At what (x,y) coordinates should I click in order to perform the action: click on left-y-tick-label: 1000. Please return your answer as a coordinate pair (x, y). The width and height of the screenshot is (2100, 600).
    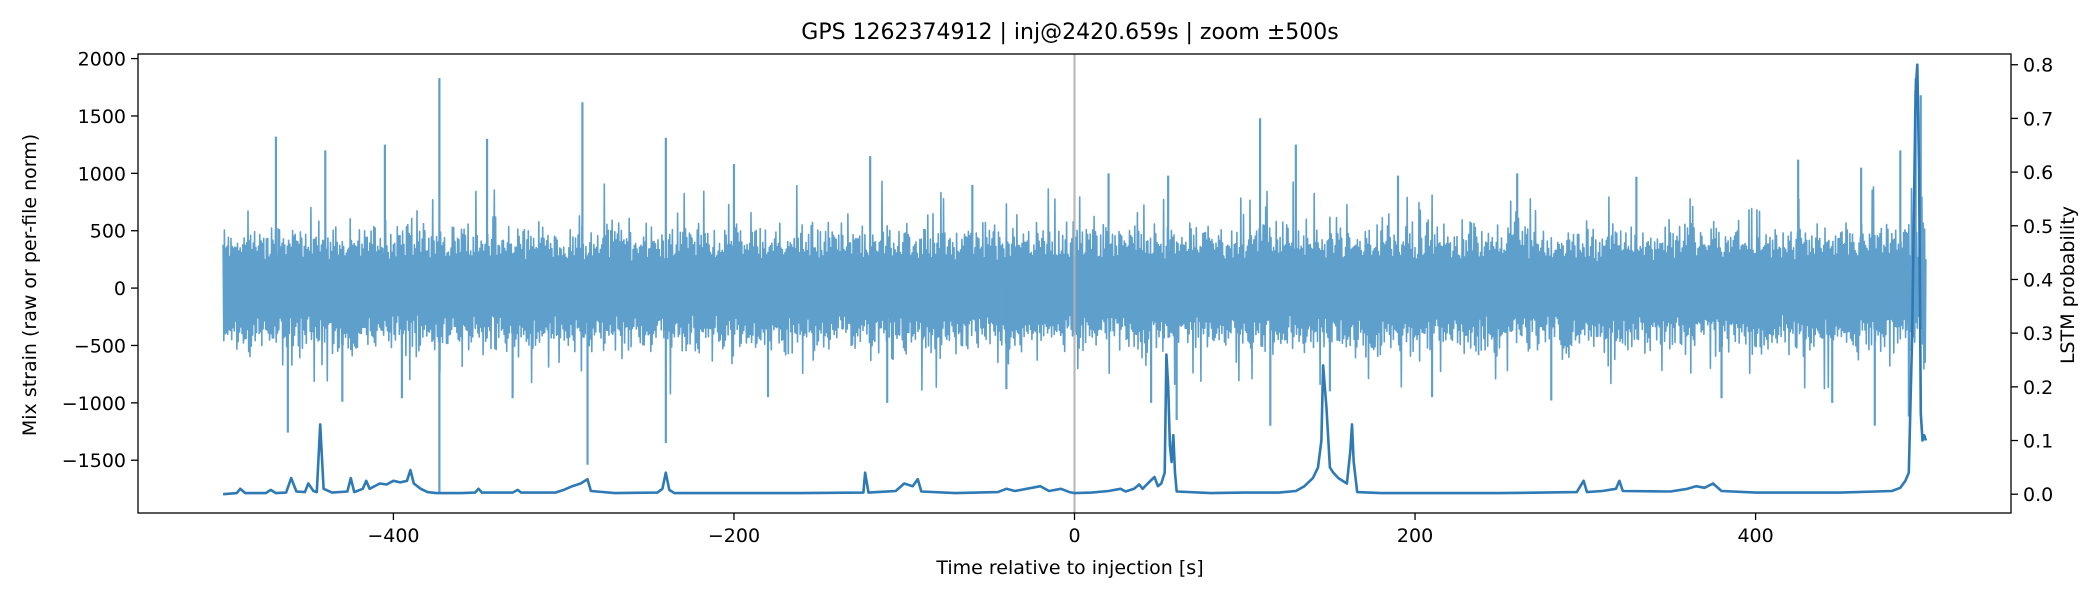
    Looking at the image, I should click on (102, 174).